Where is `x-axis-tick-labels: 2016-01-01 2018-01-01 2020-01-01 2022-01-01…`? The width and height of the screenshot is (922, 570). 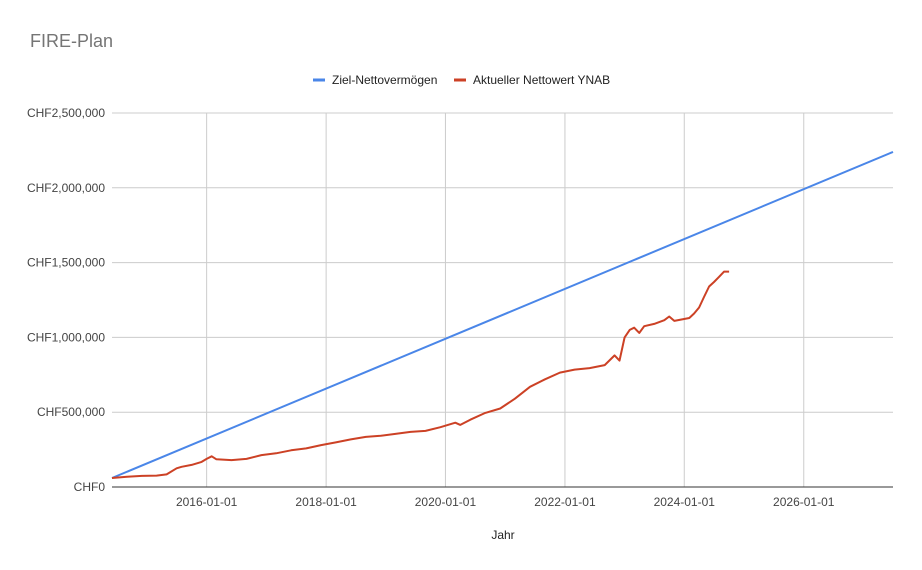
x-axis-tick-labels: 2016-01-01 2018-01-01 2020-01-01 2022-01-01… is located at coordinates (505, 502).